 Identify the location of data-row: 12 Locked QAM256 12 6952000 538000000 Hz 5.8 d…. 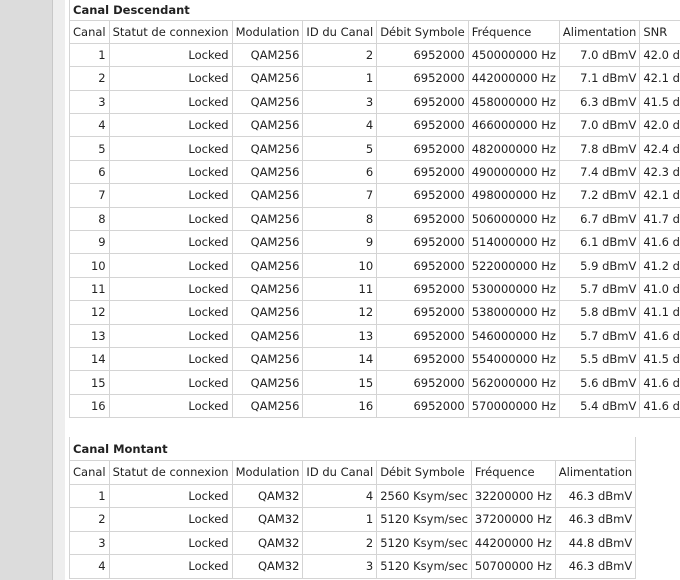
(374, 312).